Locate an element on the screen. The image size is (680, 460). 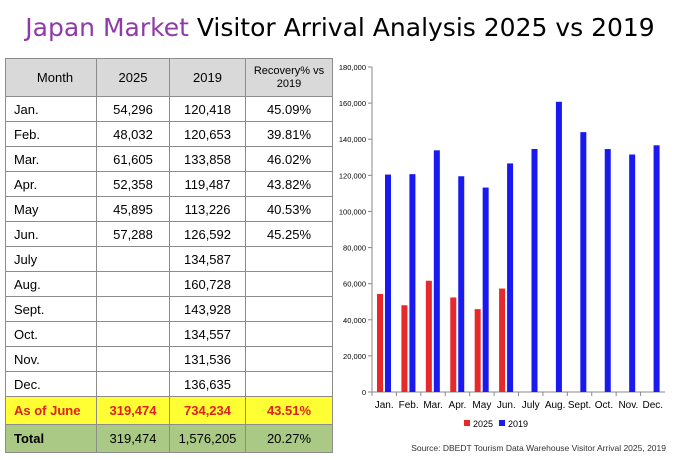
cell-month: Feb. is located at coordinates (51, 134).